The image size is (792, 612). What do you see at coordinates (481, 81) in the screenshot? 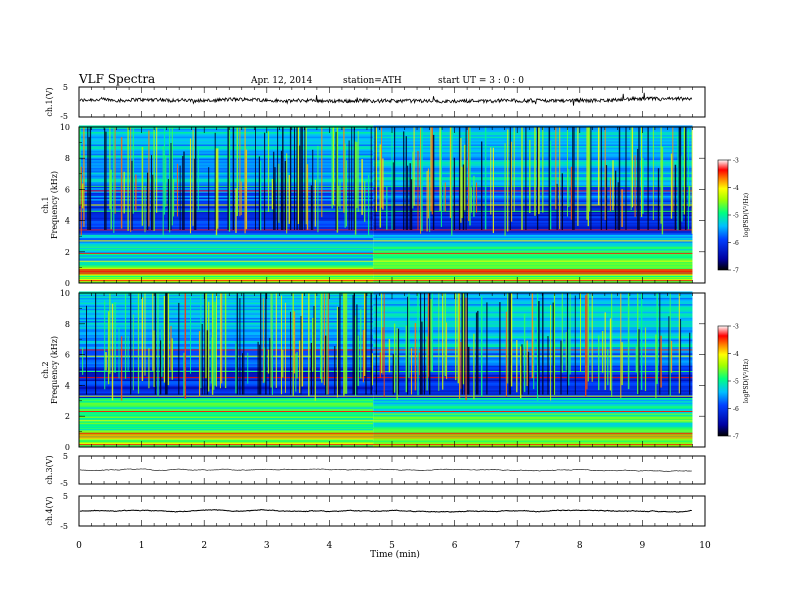
I see `start-time-label: start UT = 3 : 0 : 0` at bounding box center [481, 81].